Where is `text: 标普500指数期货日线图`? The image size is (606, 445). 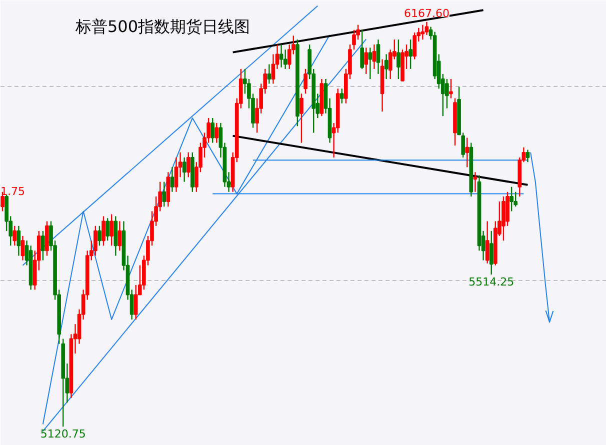
text: 标普500指数期货日线图 is located at coordinates (162, 26).